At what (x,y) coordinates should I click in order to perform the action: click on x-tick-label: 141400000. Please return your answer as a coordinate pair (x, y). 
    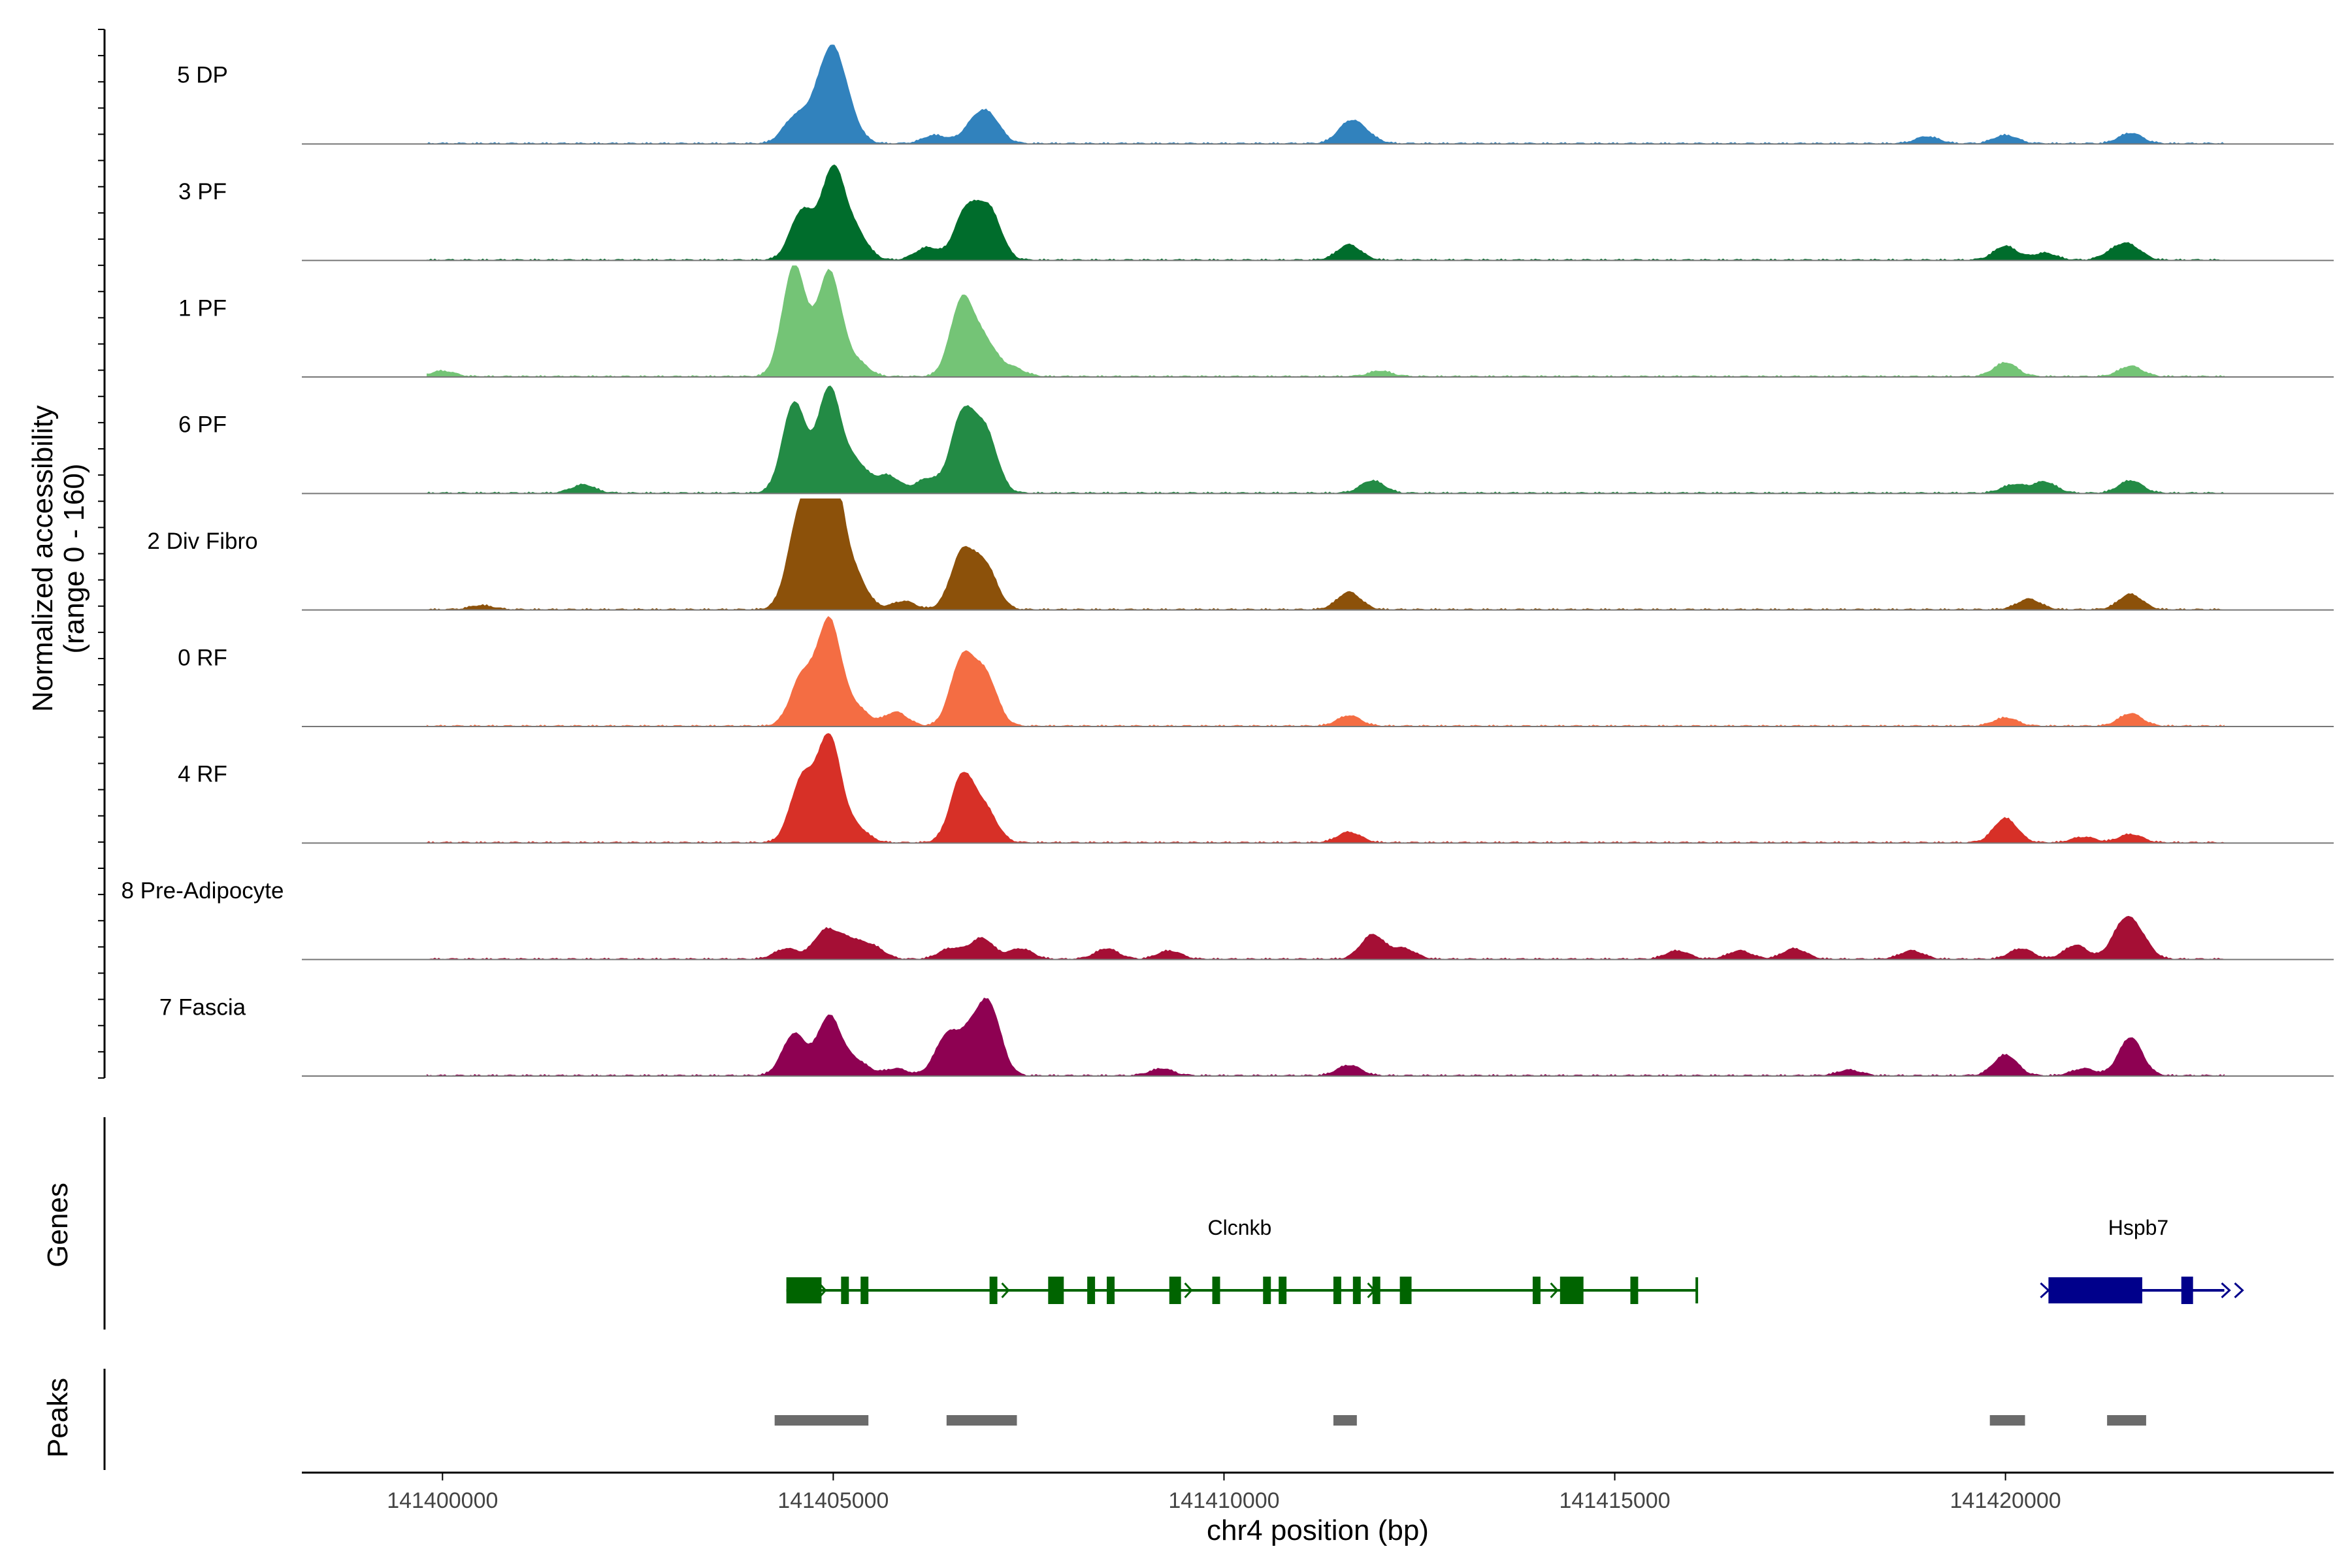
    Looking at the image, I should click on (442, 1500).